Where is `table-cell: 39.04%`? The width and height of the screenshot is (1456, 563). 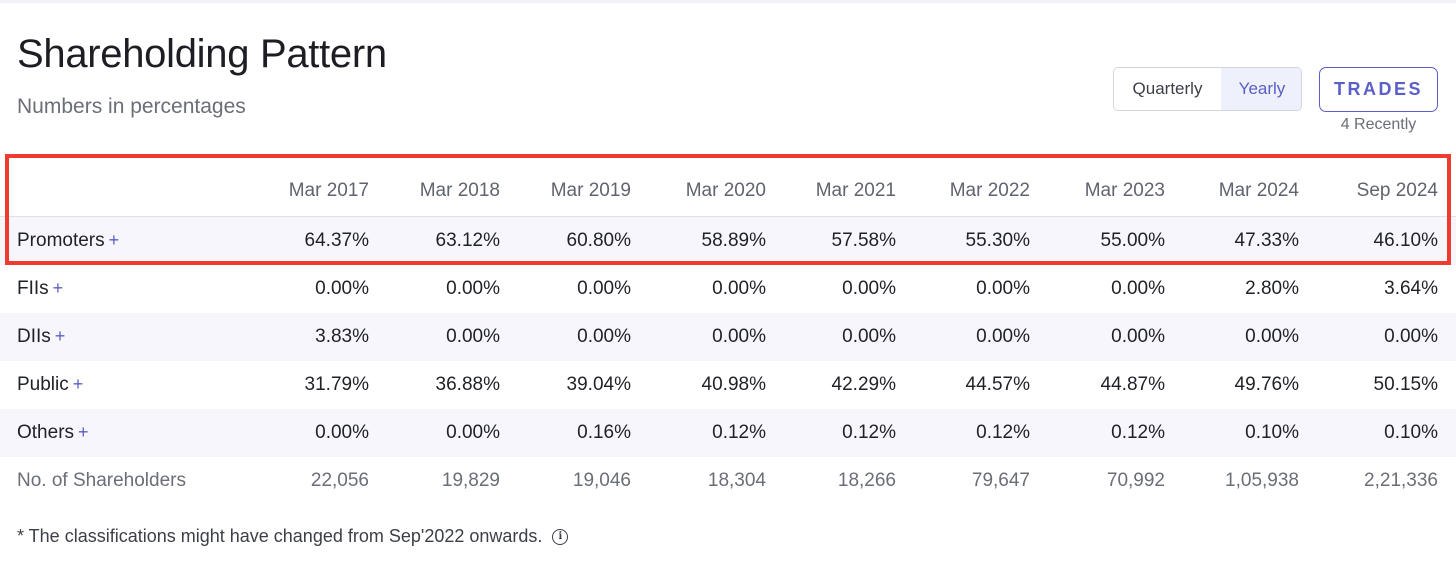
table-cell: 39.04% is located at coordinates (598, 384).